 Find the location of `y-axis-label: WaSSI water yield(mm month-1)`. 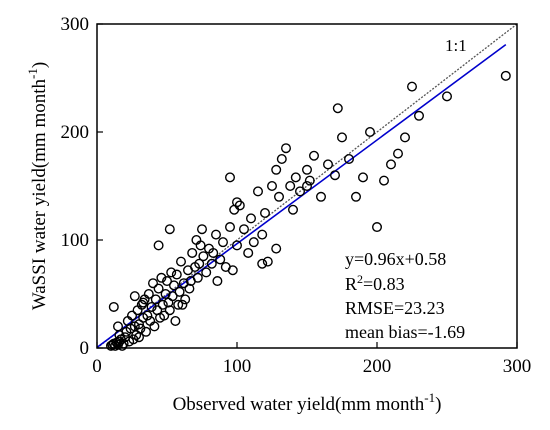

y-axis-label: WaSSI water yield(mm month-1) is located at coordinates (37, 186).